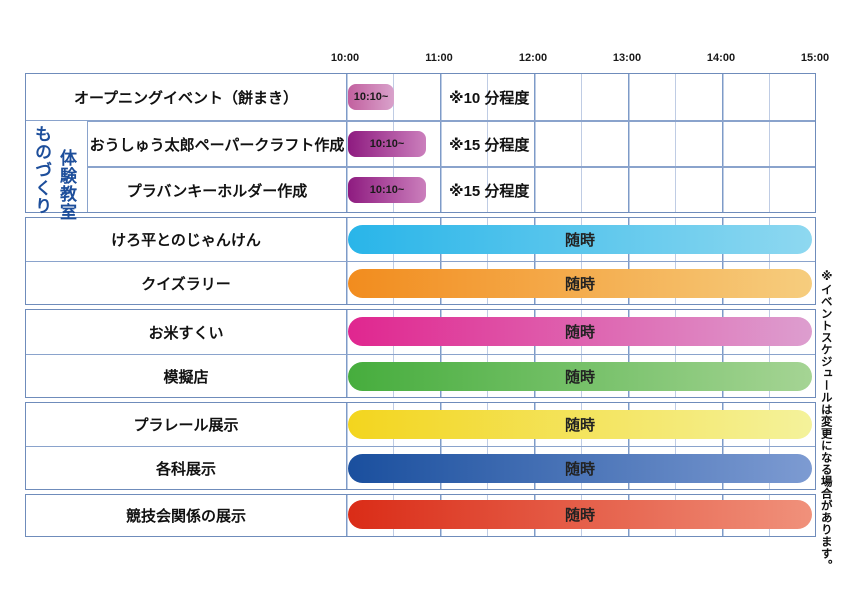  What do you see at coordinates (186, 425) in the screenshot?
I see `event-label: プラレール展示` at bounding box center [186, 425].